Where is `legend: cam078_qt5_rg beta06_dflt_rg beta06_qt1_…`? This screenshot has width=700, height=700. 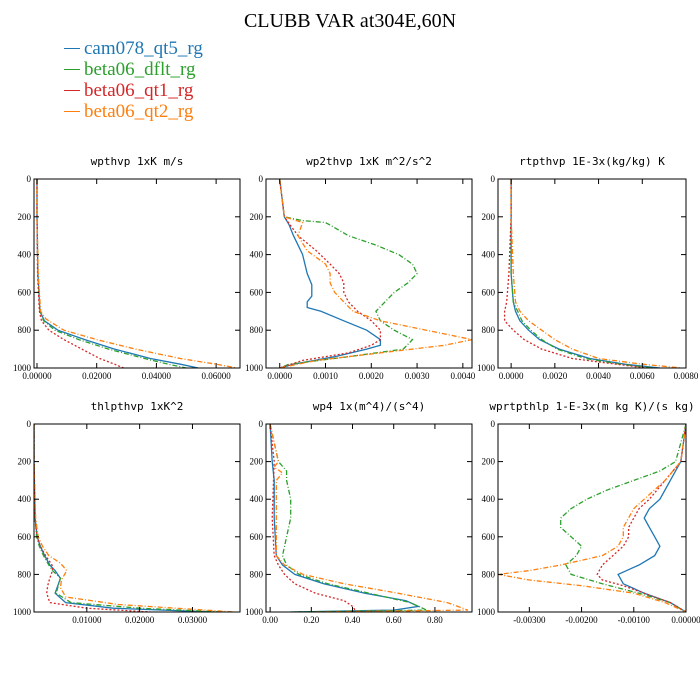 legend: cam078_qt5_rg beta06_dflt_rg beta06_qt1_… is located at coordinates (133, 80).